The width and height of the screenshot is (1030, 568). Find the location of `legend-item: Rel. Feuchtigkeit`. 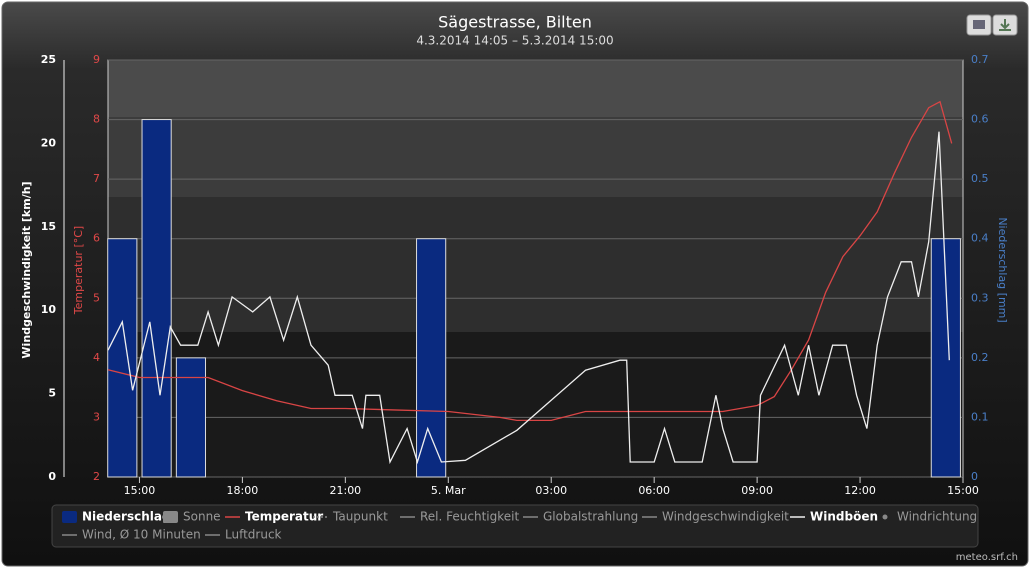

legend-item: Rel. Feuchtigkeit is located at coordinates (459, 517).